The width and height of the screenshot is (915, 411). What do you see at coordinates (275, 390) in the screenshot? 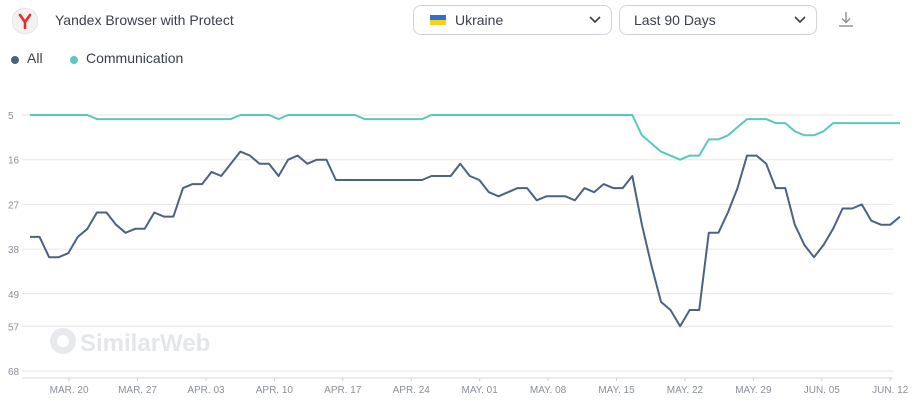
I see `x-tick-label: APR. 10` at bounding box center [275, 390].